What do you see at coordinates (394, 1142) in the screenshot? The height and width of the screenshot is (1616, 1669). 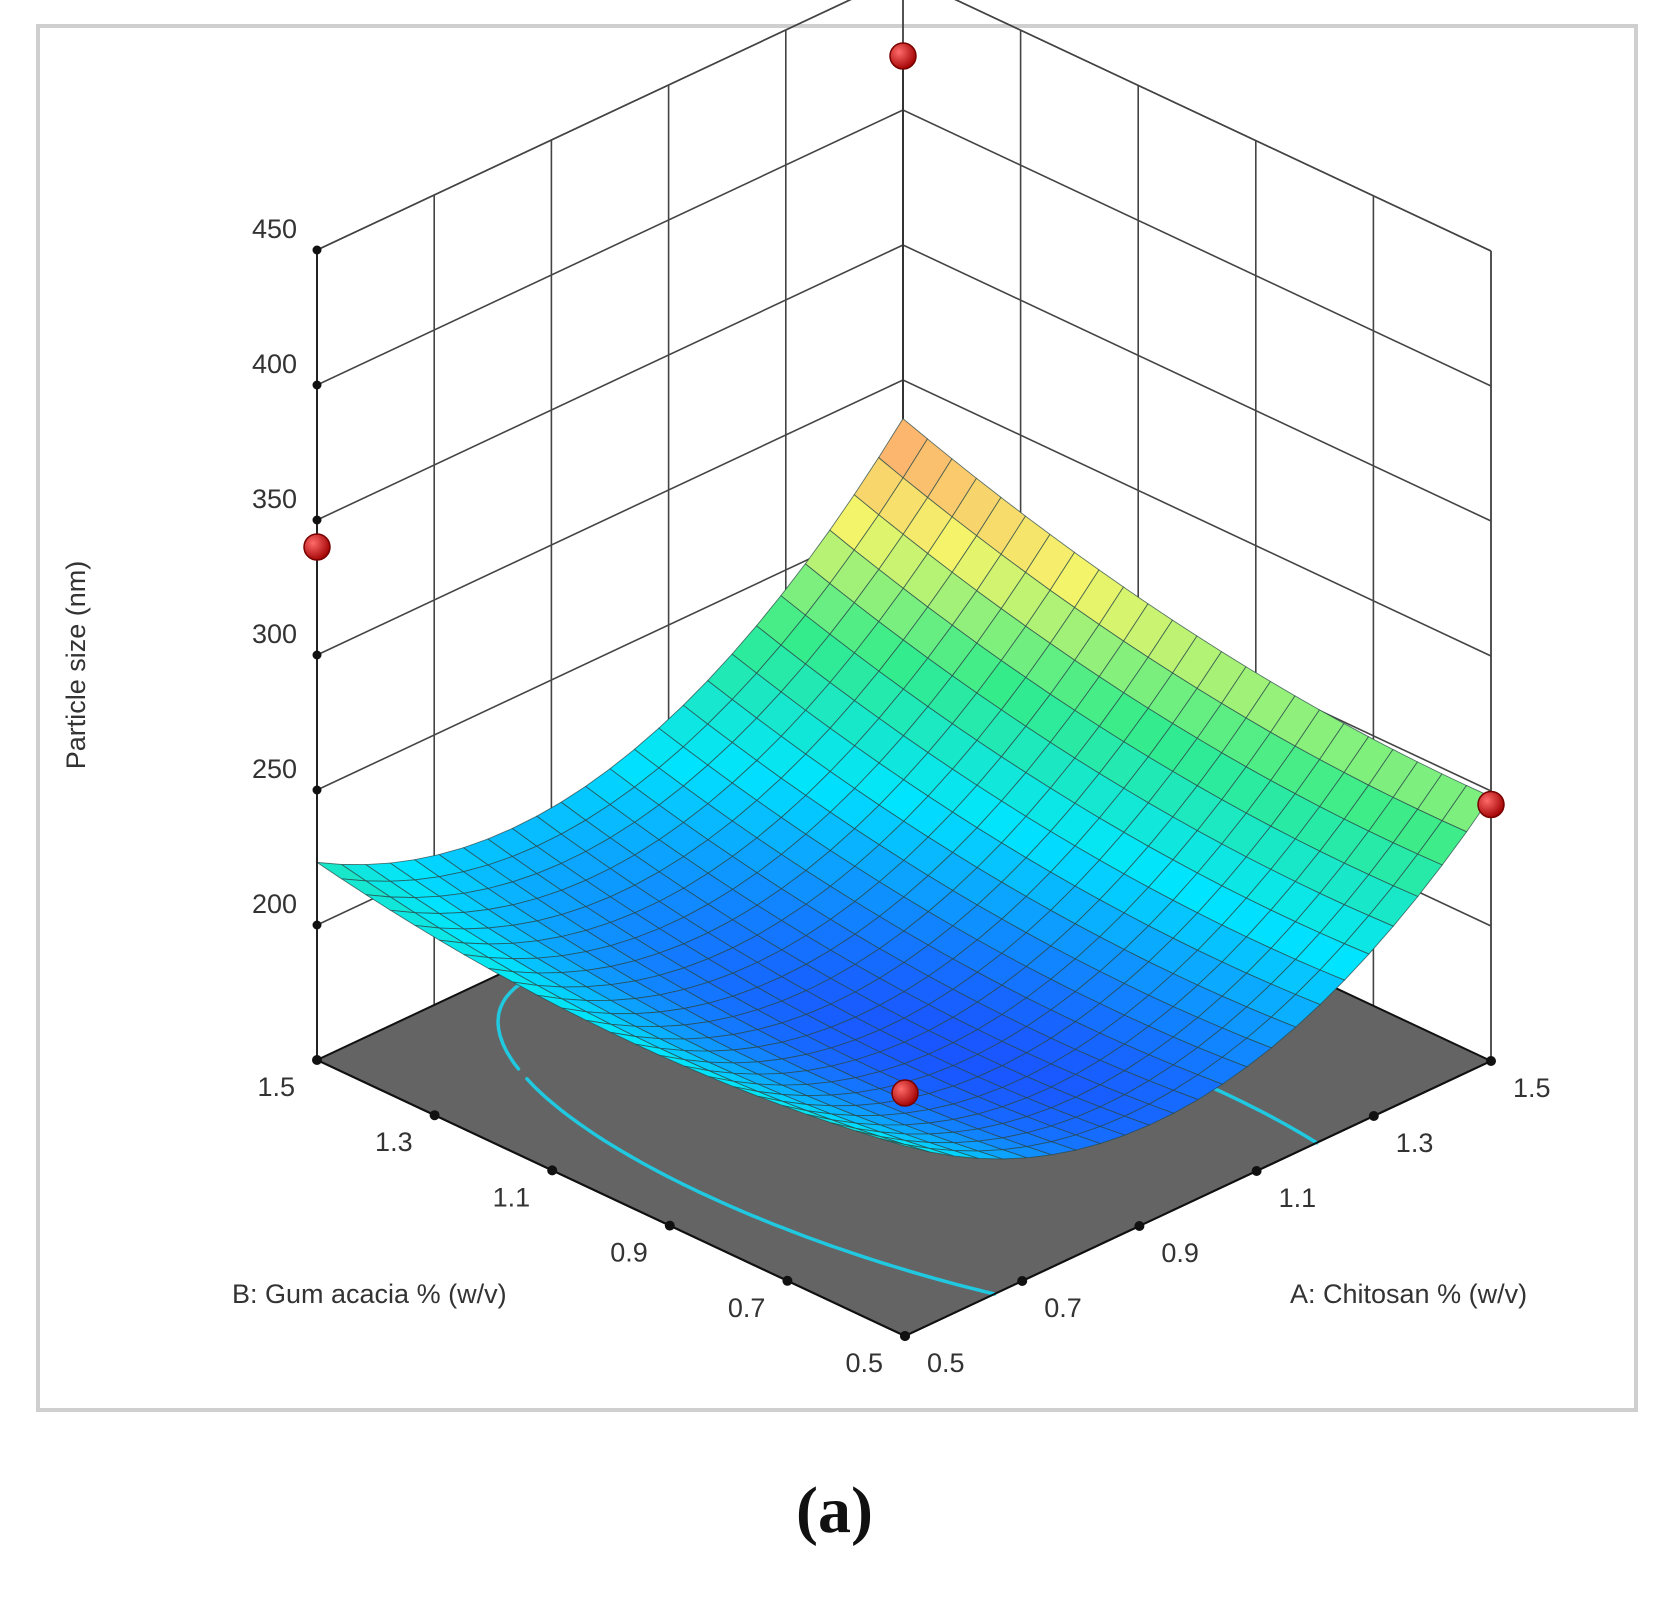 I see `y-tick-label: 1.3` at bounding box center [394, 1142].